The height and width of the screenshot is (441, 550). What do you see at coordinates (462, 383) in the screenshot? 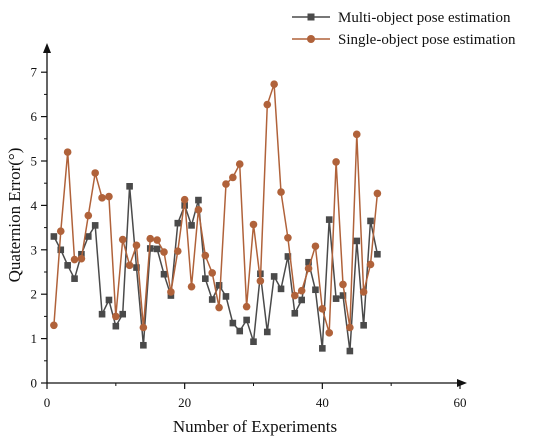
I see `x-axis-arrow` at bounding box center [462, 383].